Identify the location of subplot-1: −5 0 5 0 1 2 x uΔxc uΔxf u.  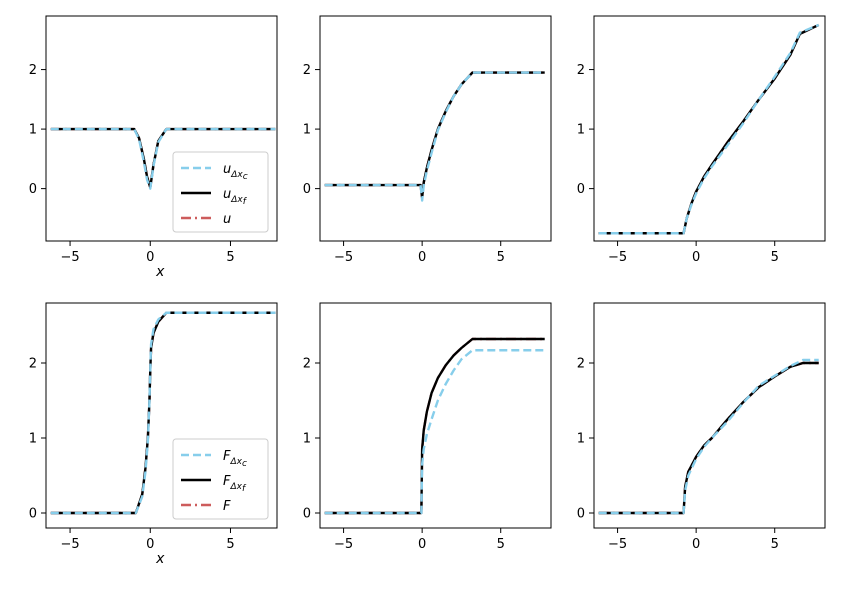
(153, 147).